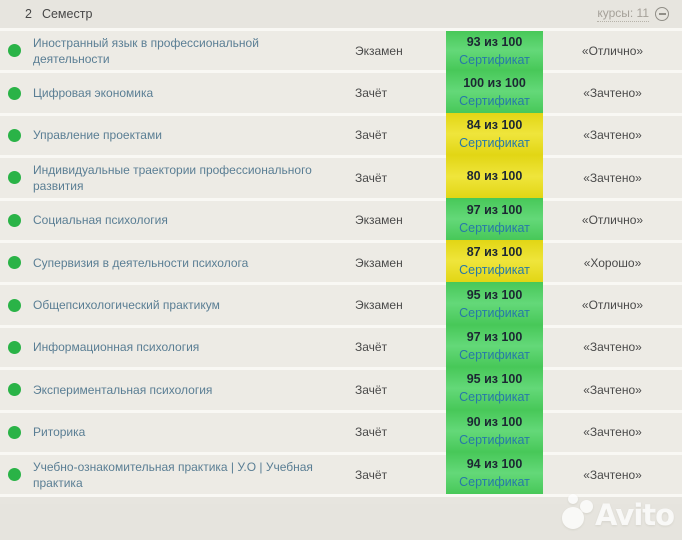 This screenshot has height=540, width=682. Describe the element at coordinates (662, 14) in the screenshot. I see `collapse-minus-icon` at that location.